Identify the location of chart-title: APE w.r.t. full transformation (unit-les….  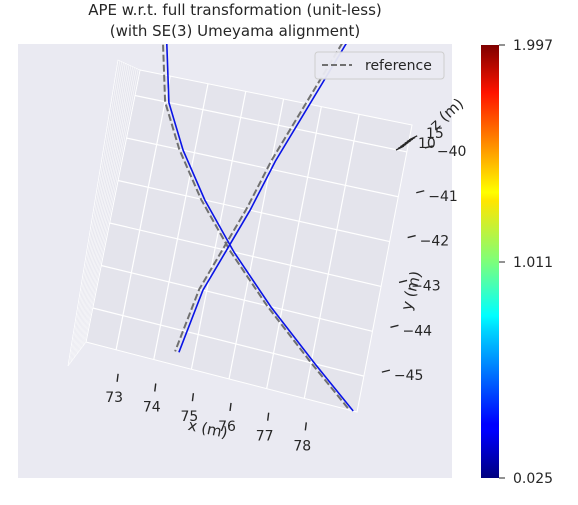
(235, 10).